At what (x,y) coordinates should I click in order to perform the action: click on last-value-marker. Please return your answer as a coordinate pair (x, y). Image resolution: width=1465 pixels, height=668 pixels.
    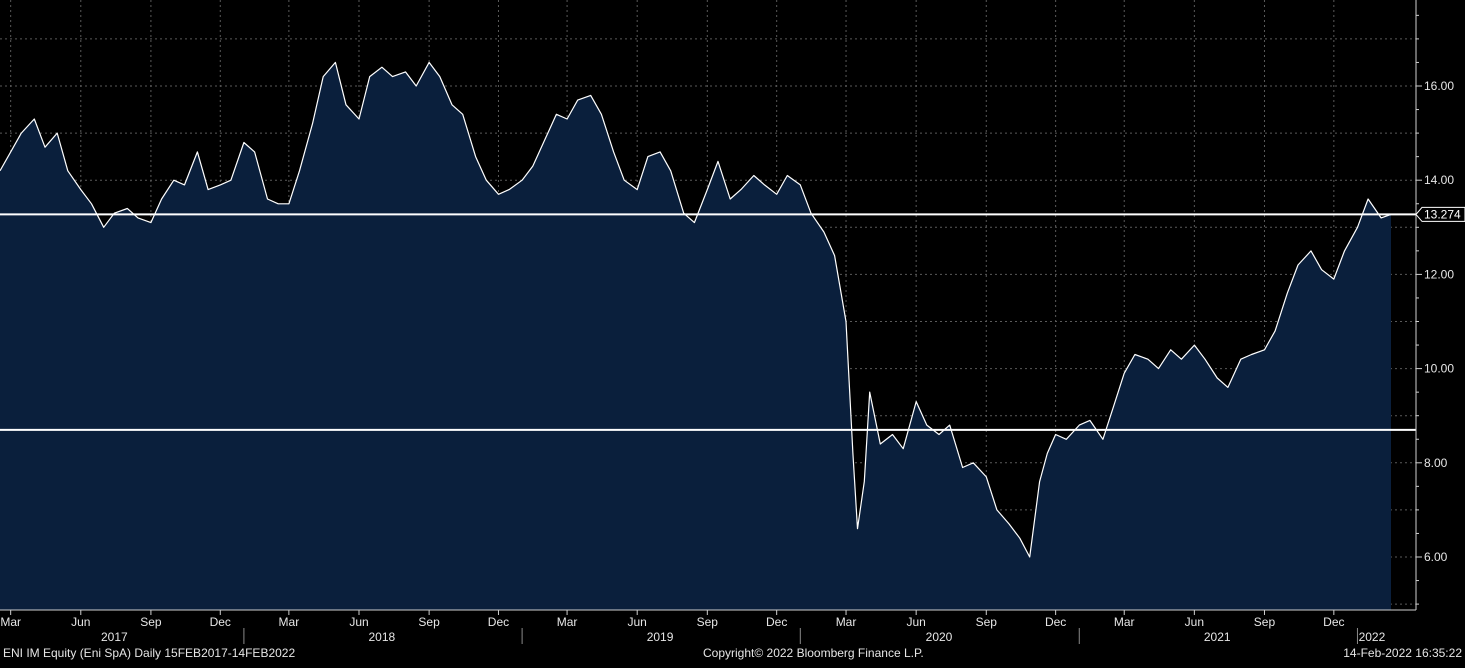
    Looking at the image, I should click on (1440, 214).